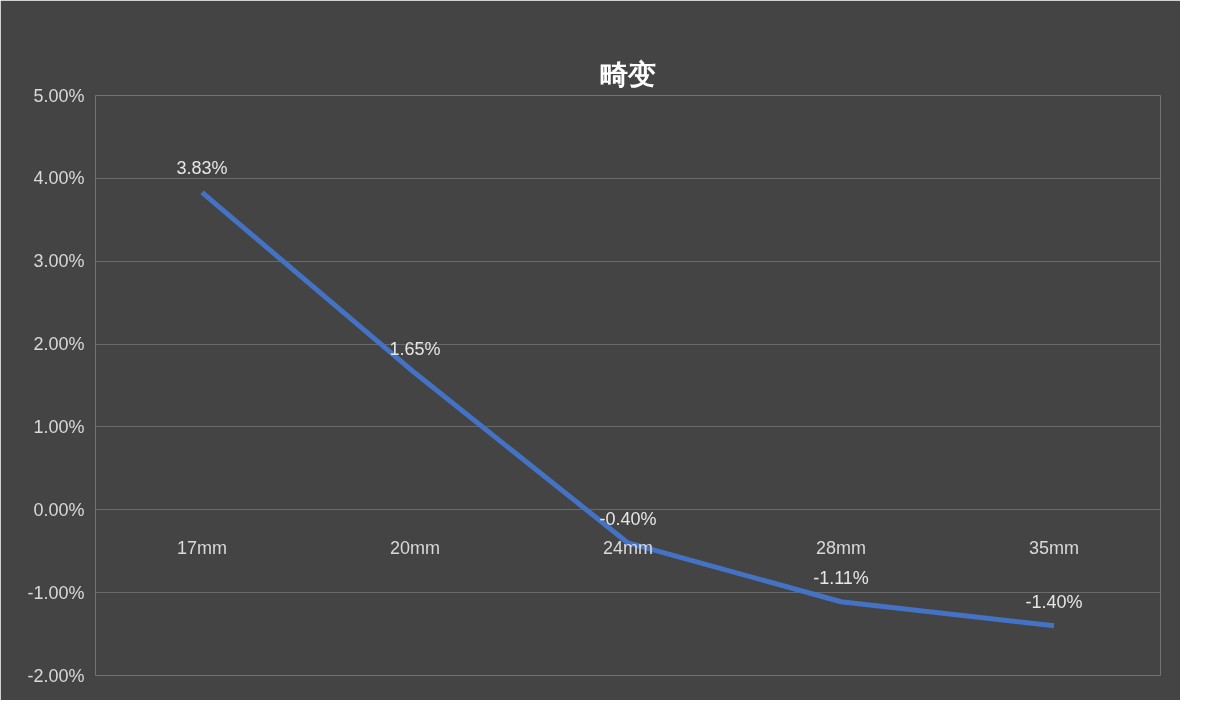 This screenshot has width=1208, height=725. Describe the element at coordinates (202, 168) in the screenshot. I see `data-label: 3.83%` at that location.